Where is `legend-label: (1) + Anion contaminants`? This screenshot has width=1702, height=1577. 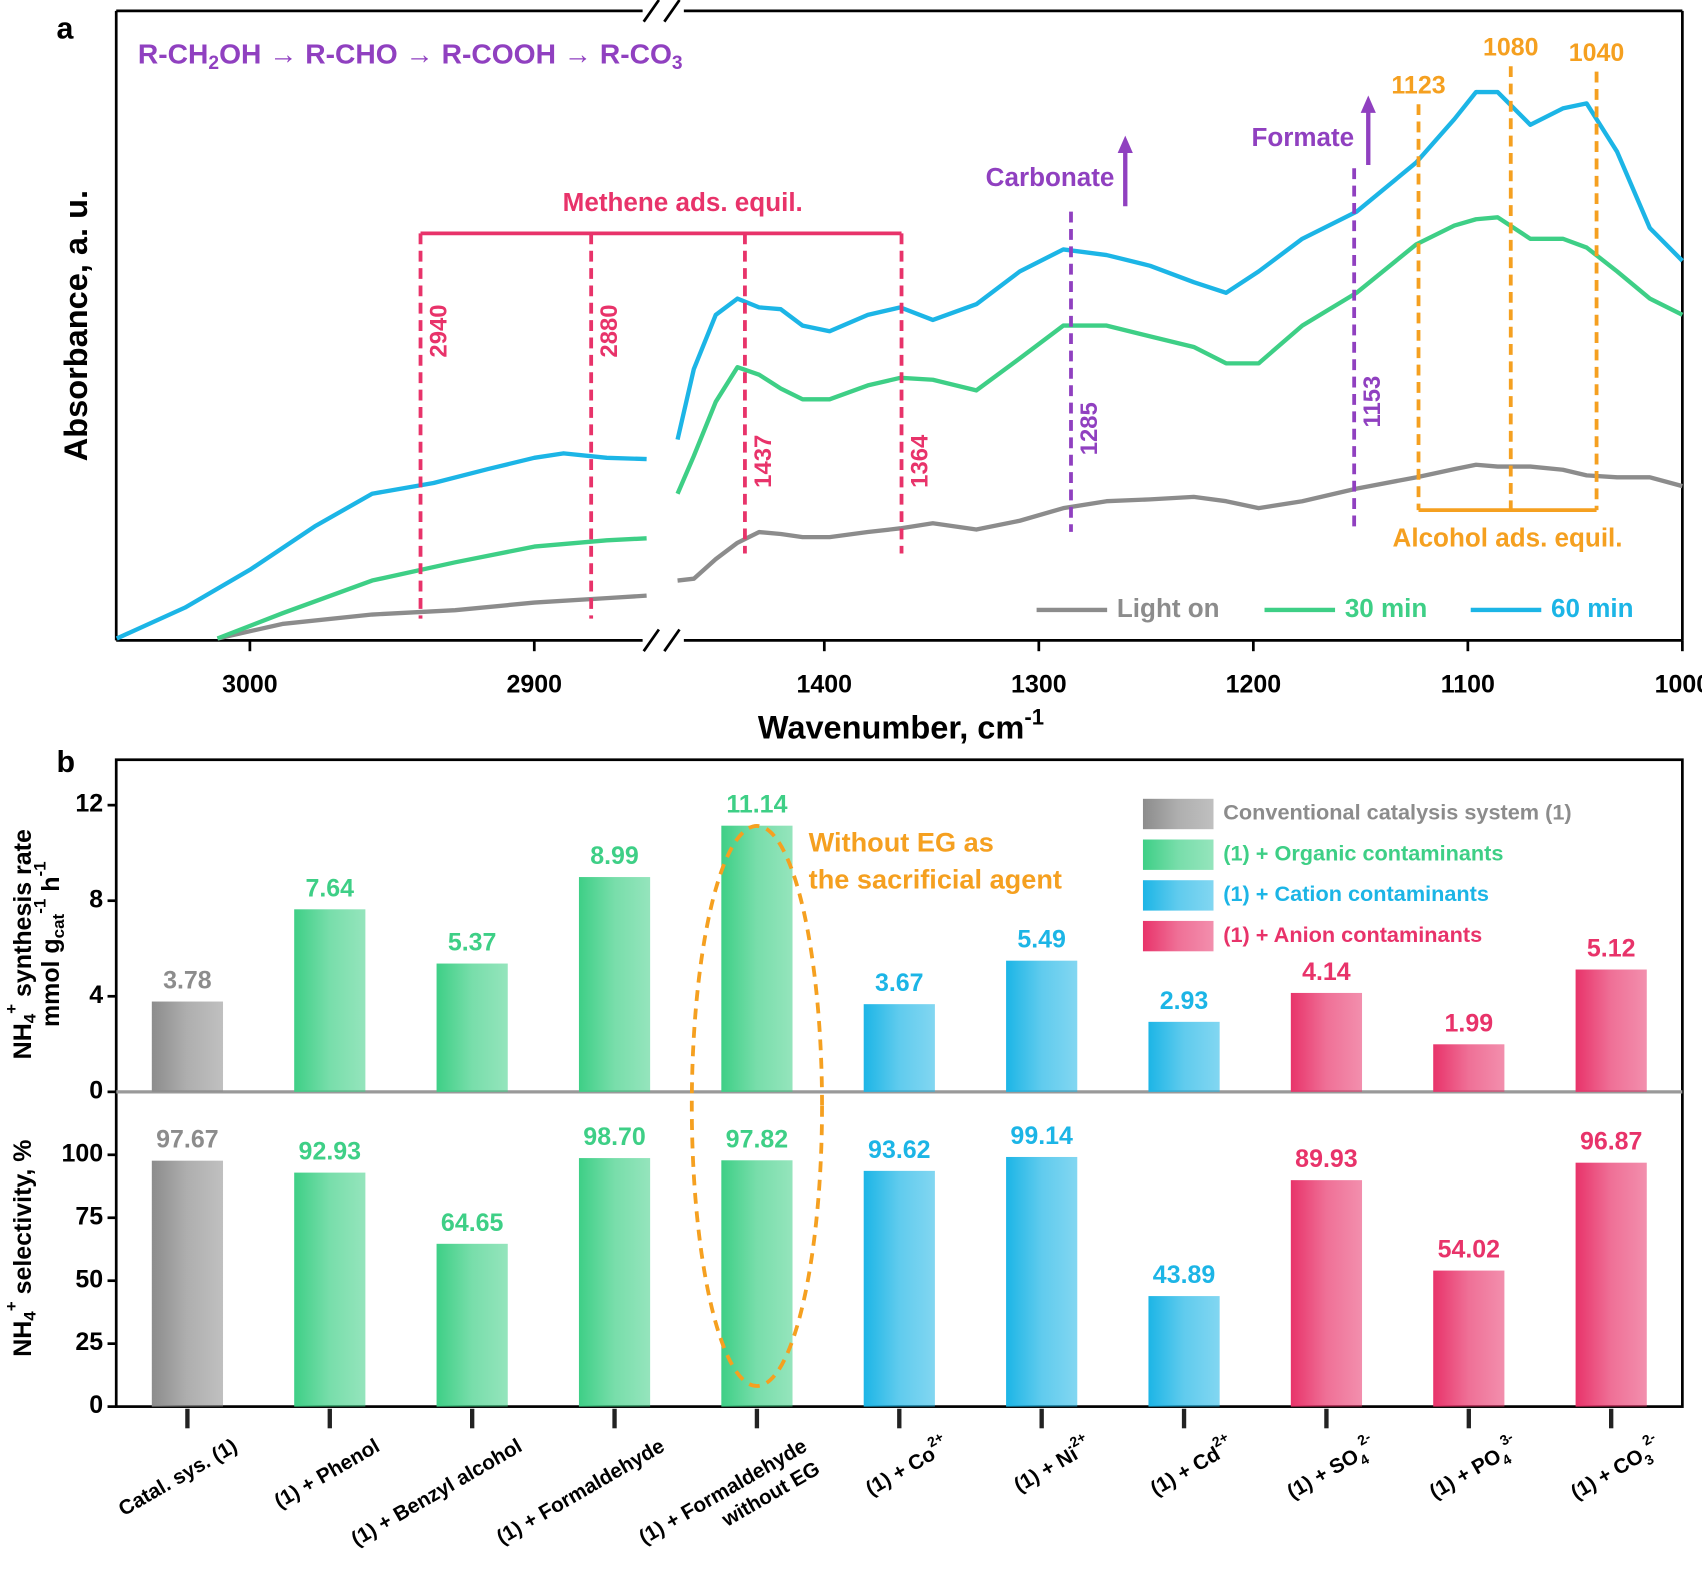 legend-label: (1) + Anion contaminants is located at coordinates (1352, 934).